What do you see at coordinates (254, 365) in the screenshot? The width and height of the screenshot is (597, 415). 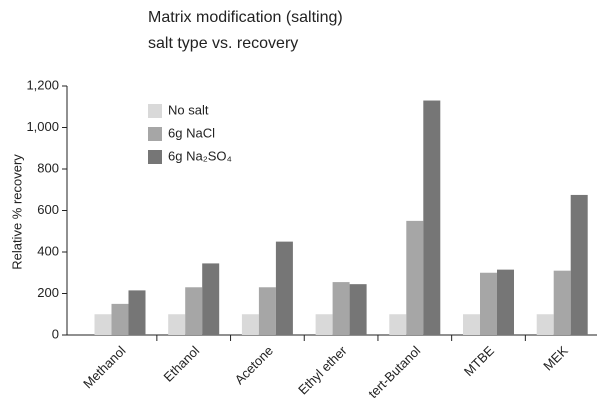 I see `x-tick-label: Acetone` at bounding box center [254, 365].